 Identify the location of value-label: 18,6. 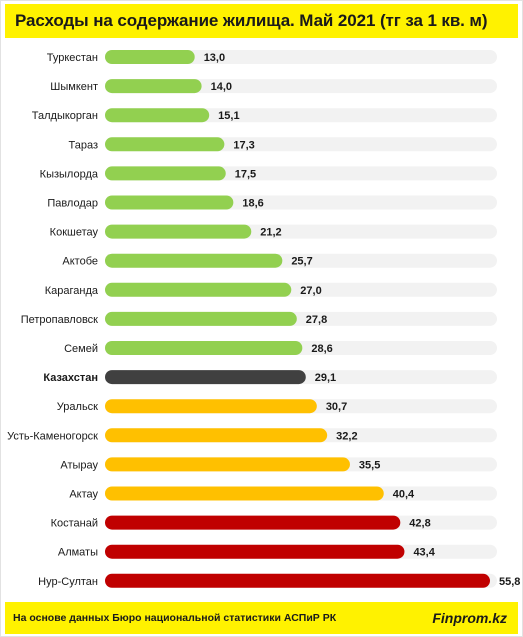
(252, 204).